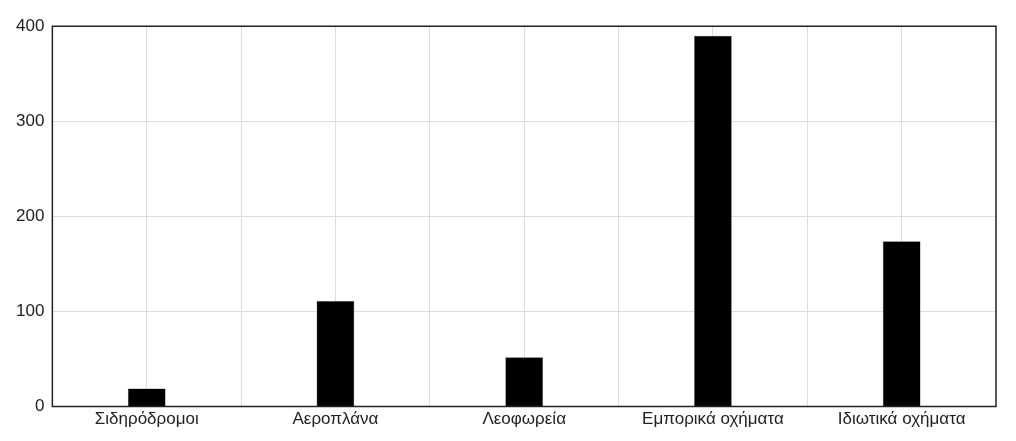 The image size is (1016, 441). I want to click on y-tick-label: 0, so click(39, 406).